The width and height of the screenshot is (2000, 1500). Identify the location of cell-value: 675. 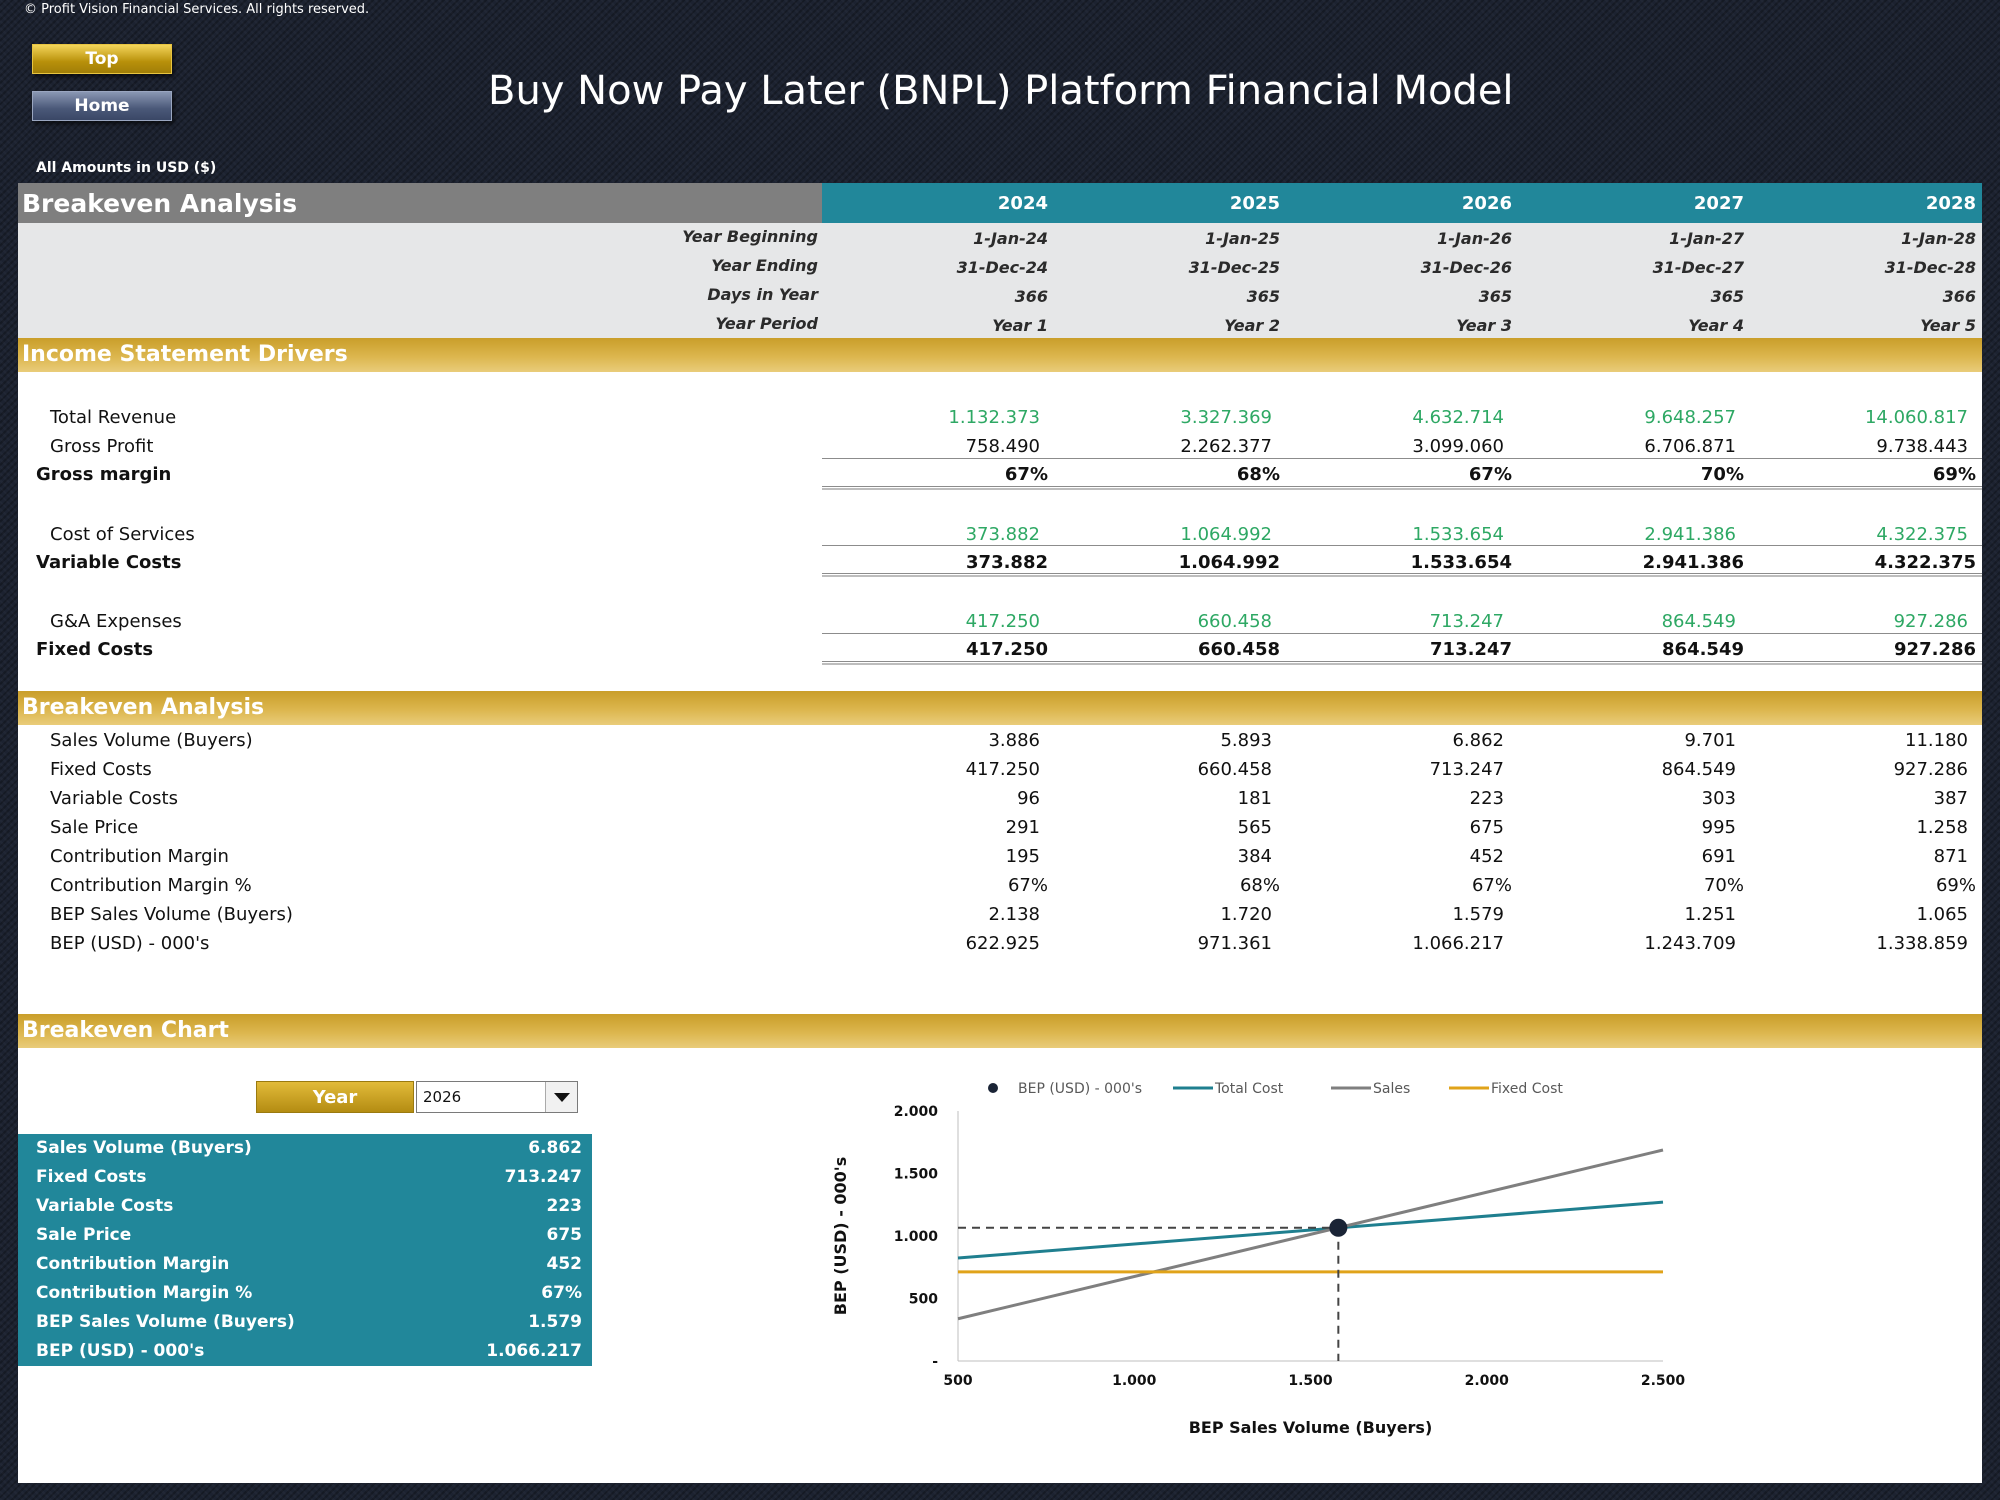
(1486, 827).